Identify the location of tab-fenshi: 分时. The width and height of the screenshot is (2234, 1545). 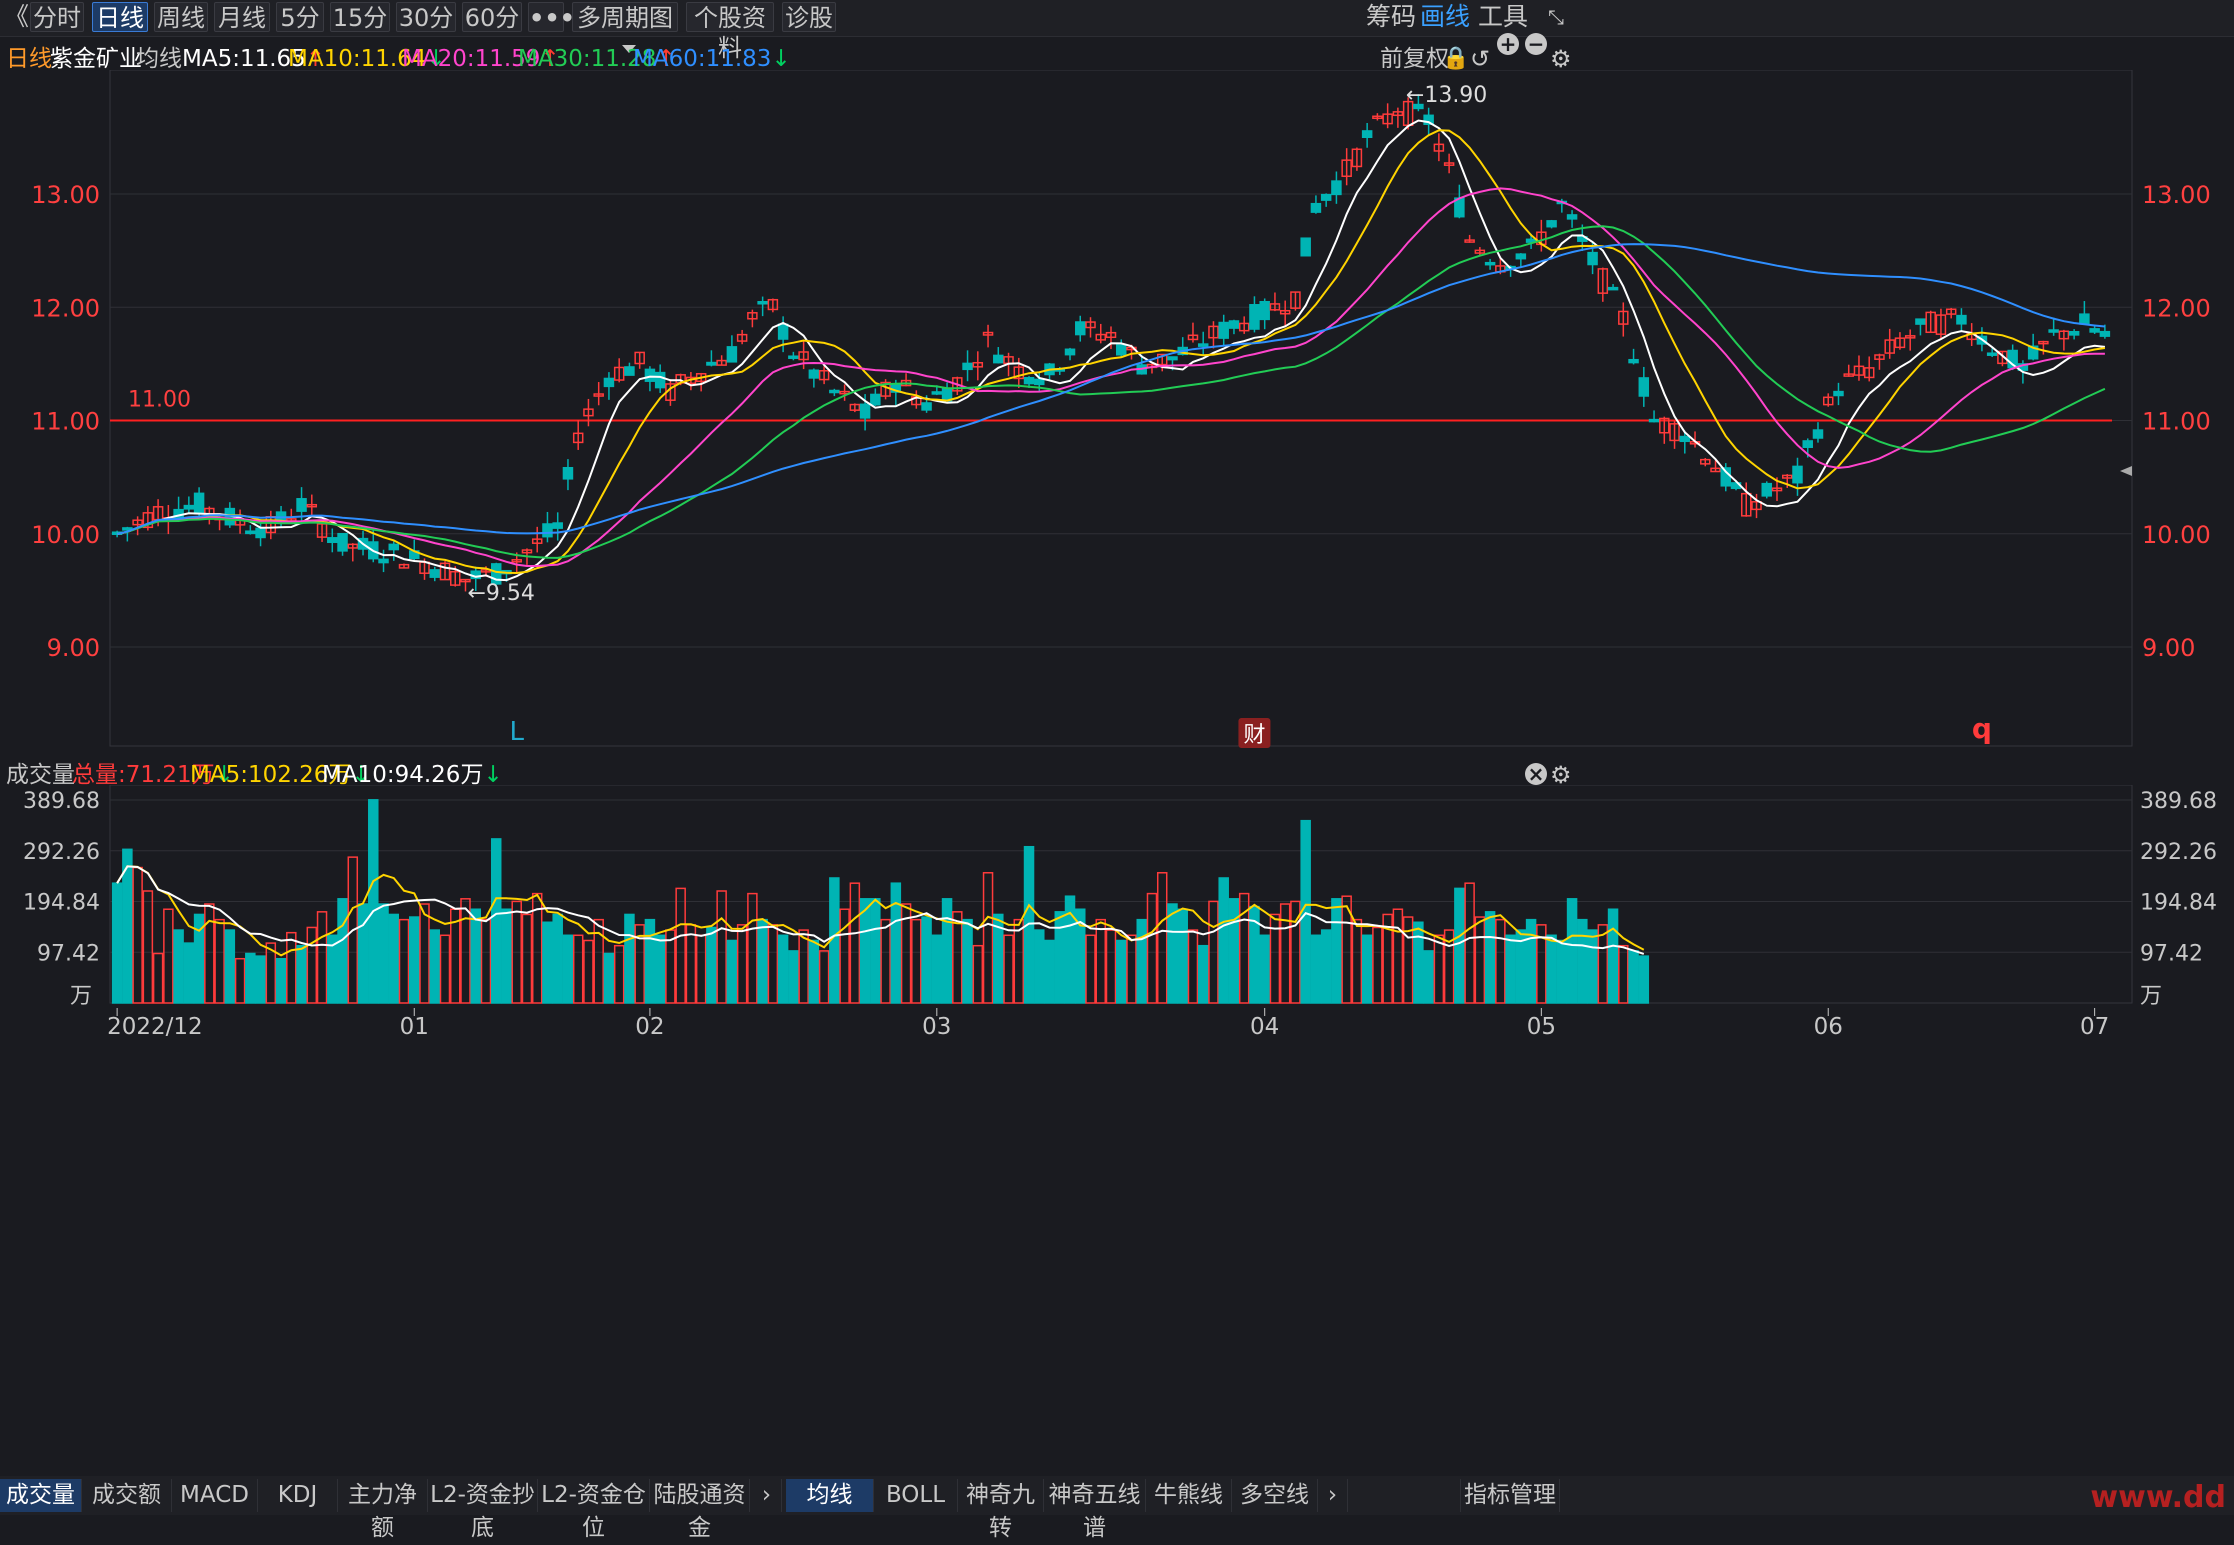
(57, 17).